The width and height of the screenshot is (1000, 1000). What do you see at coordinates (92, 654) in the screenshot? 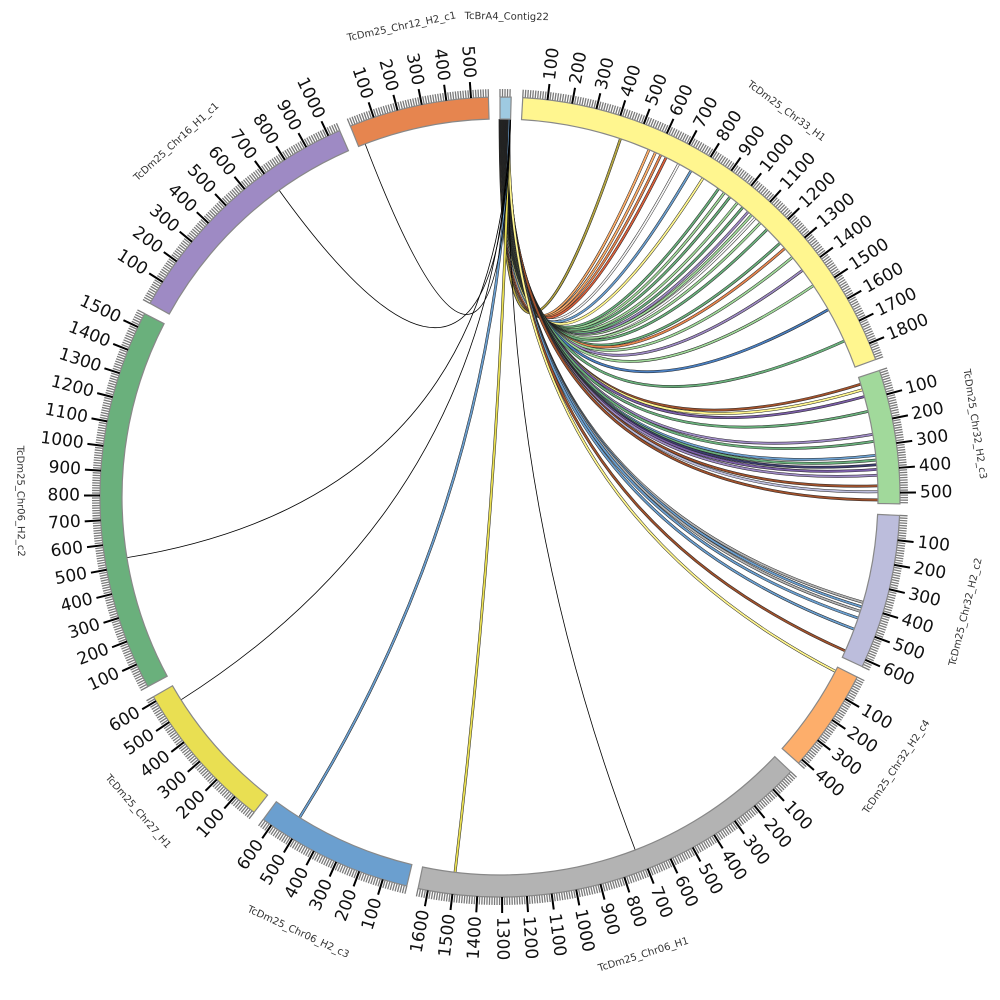
I see `tick-label: 200` at bounding box center [92, 654].